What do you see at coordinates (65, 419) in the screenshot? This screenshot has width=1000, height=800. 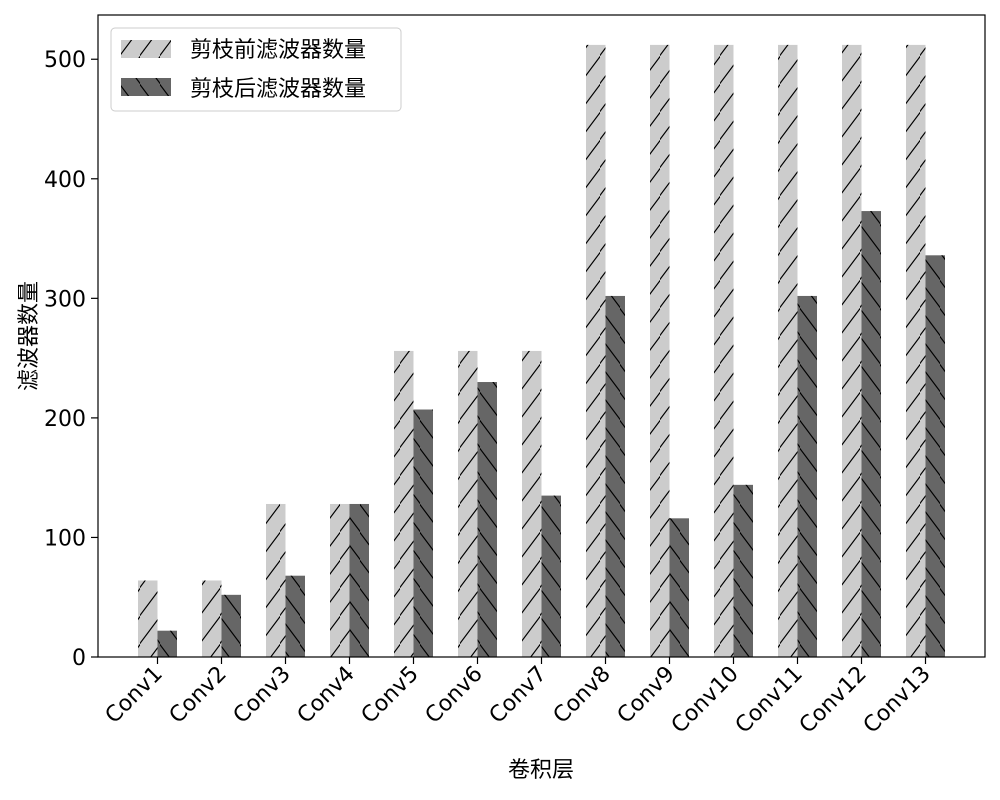 I see `y-tick-label: 200` at bounding box center [65, 419].